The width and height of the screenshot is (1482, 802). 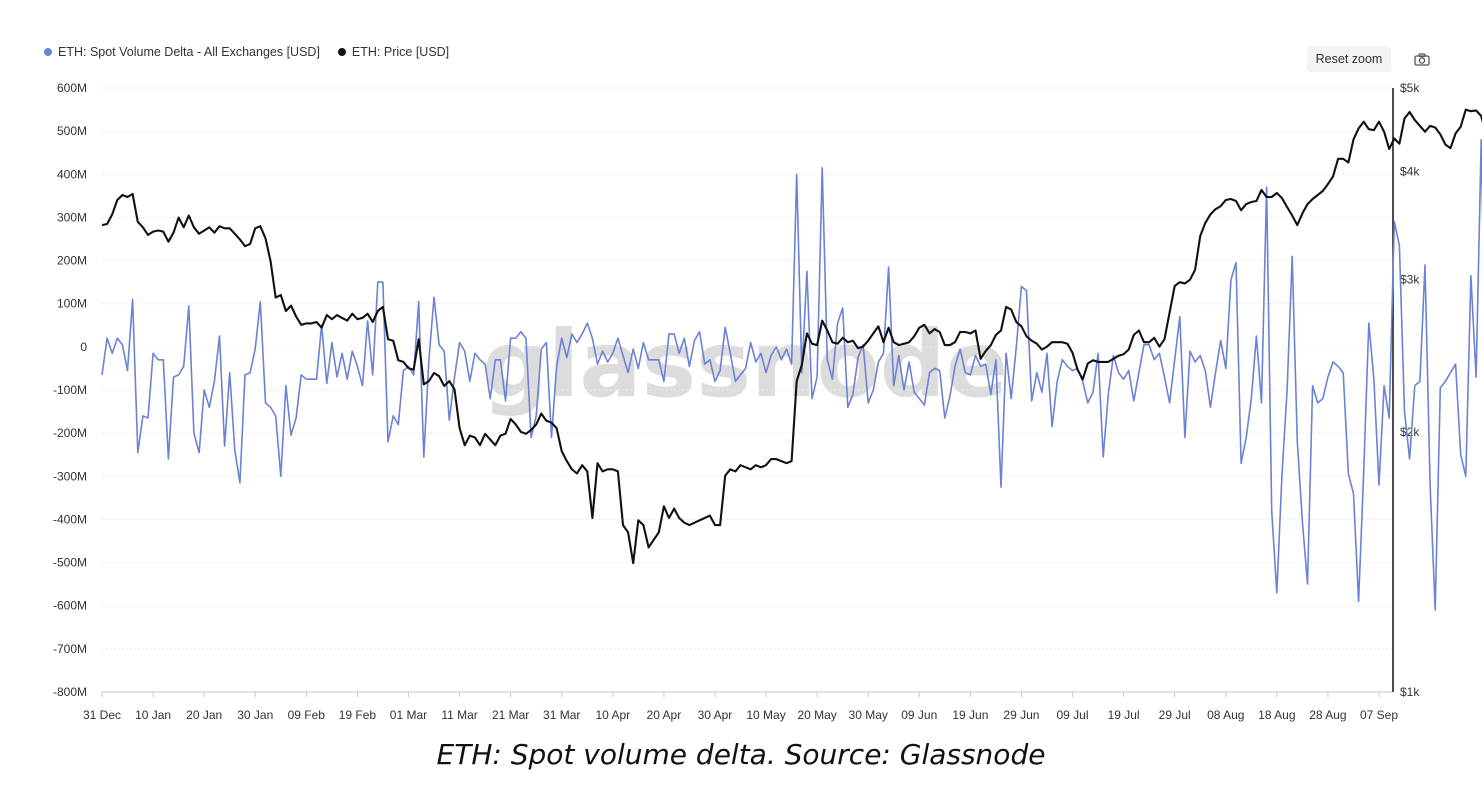 I want to click on x-tick-label: 11 Mar, so click(x=459, y=715).